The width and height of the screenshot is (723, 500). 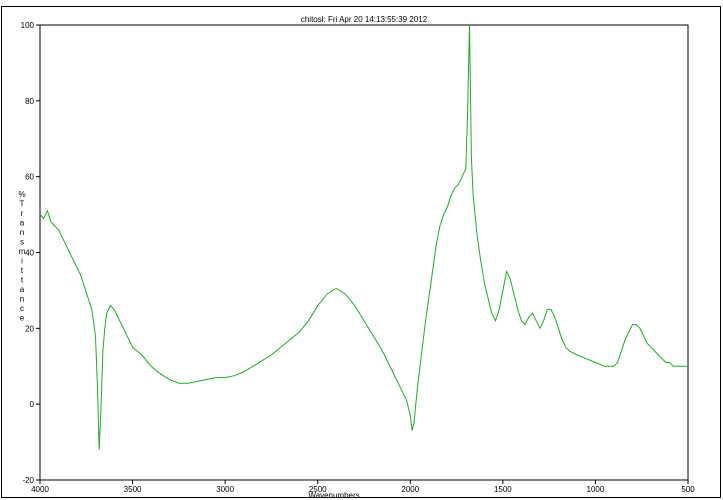 I want to click on x-tick-label: 1000, so click(x=596, y=489).